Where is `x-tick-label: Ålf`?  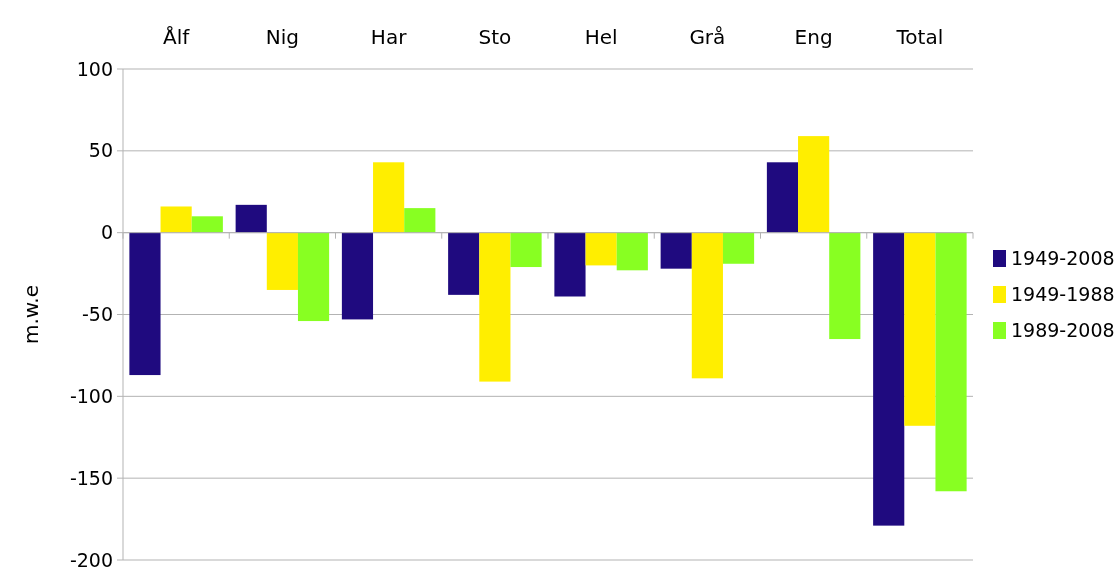
x-tick-label: Ålf is located at coordinates (176, 37).